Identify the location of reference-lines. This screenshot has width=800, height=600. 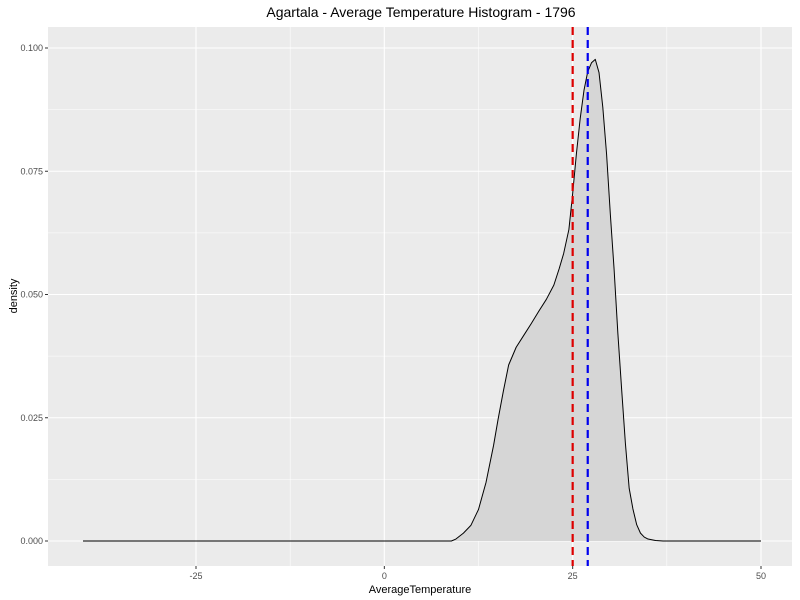
(580, 296).